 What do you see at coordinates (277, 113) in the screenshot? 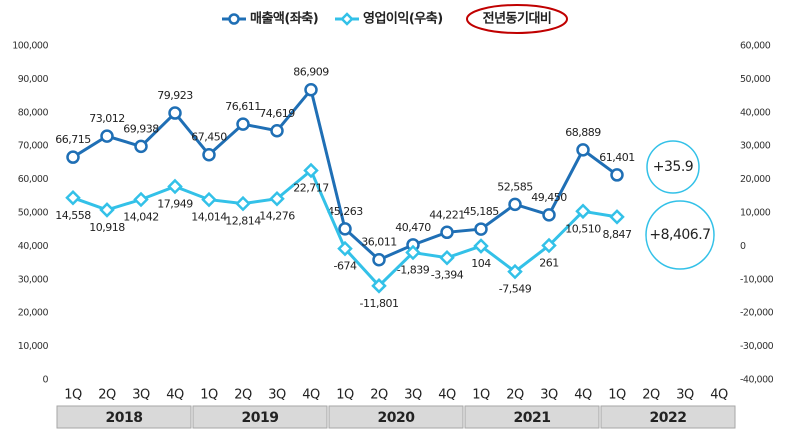
I see `data-label: 74,619` at bounding box center [277, 113].